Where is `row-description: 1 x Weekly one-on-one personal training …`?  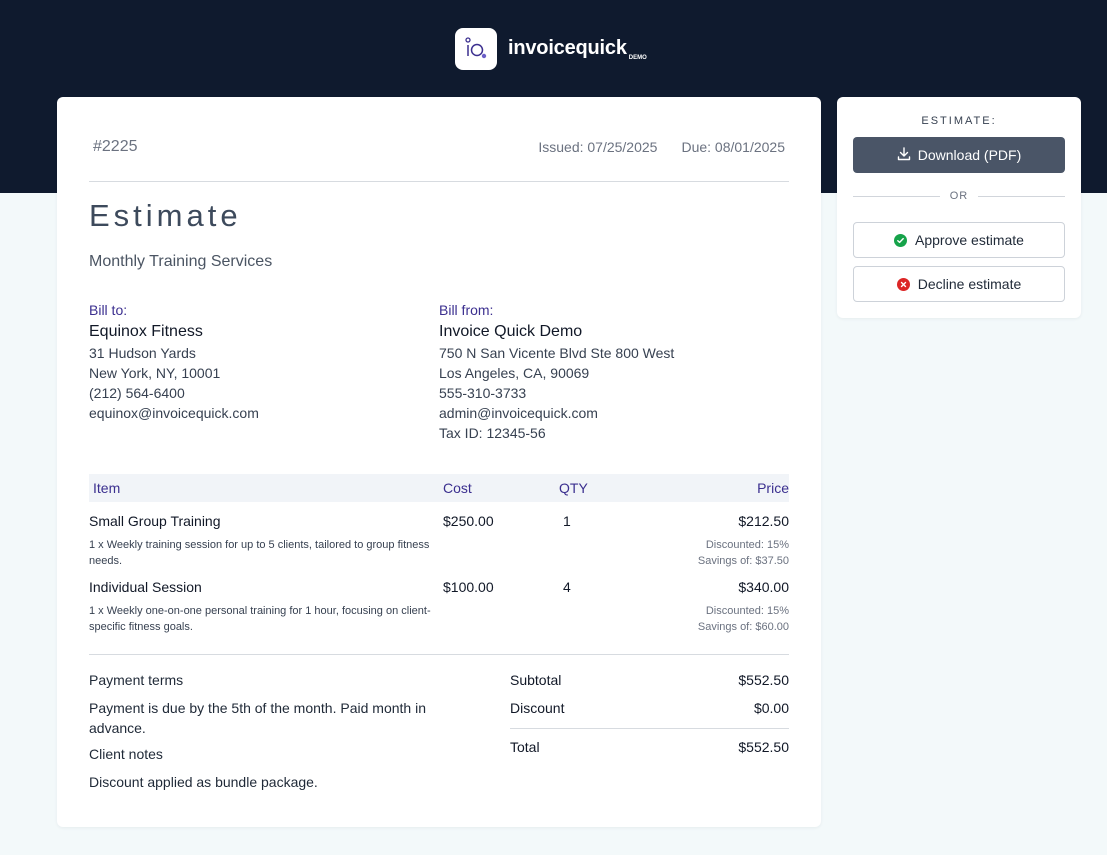 row-description: 1 x Weekly one-on-one personal training … is located at coordinates (260, 619).